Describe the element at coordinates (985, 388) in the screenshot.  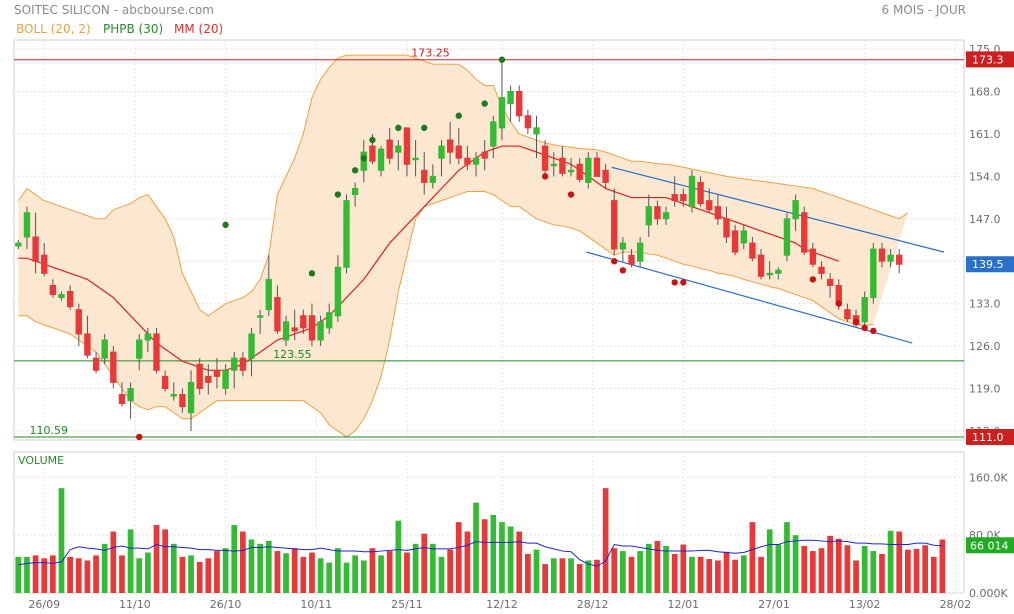
I see `price-tick-label: 119.0` at that location.